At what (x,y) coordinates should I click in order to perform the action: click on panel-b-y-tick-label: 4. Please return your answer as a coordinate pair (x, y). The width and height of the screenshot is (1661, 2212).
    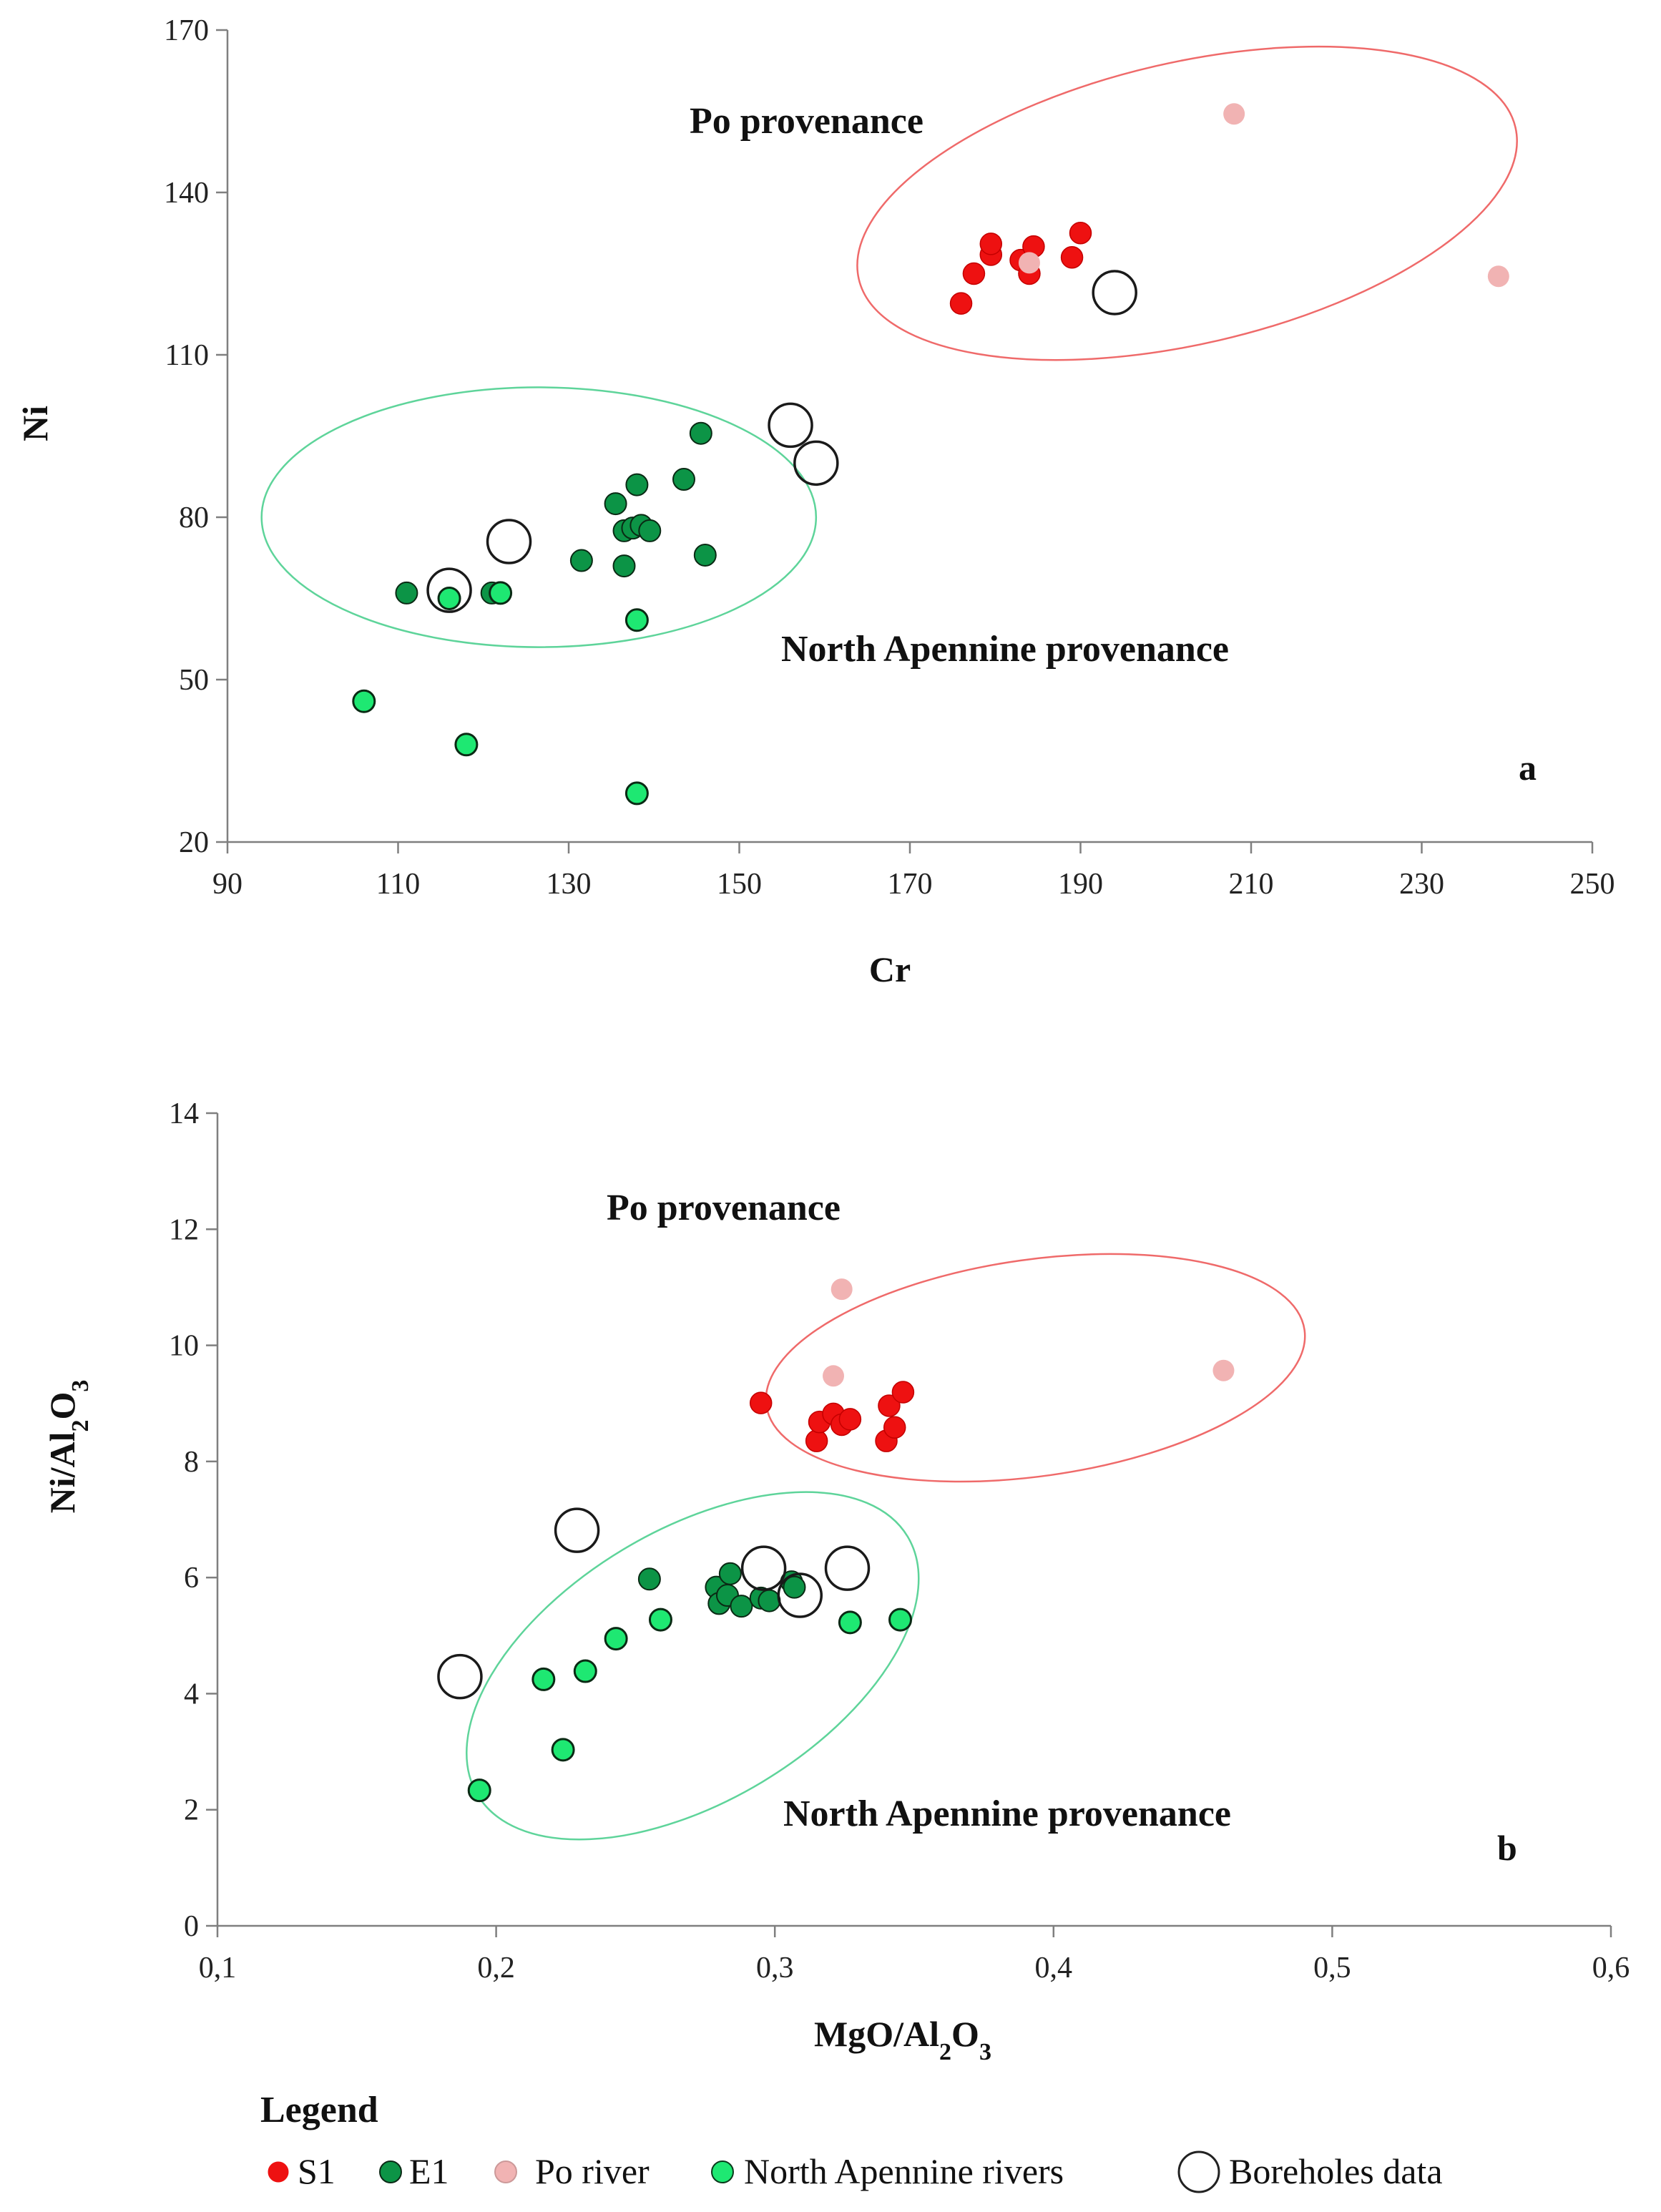
    Looking at the image, I should click on (191, 1694).